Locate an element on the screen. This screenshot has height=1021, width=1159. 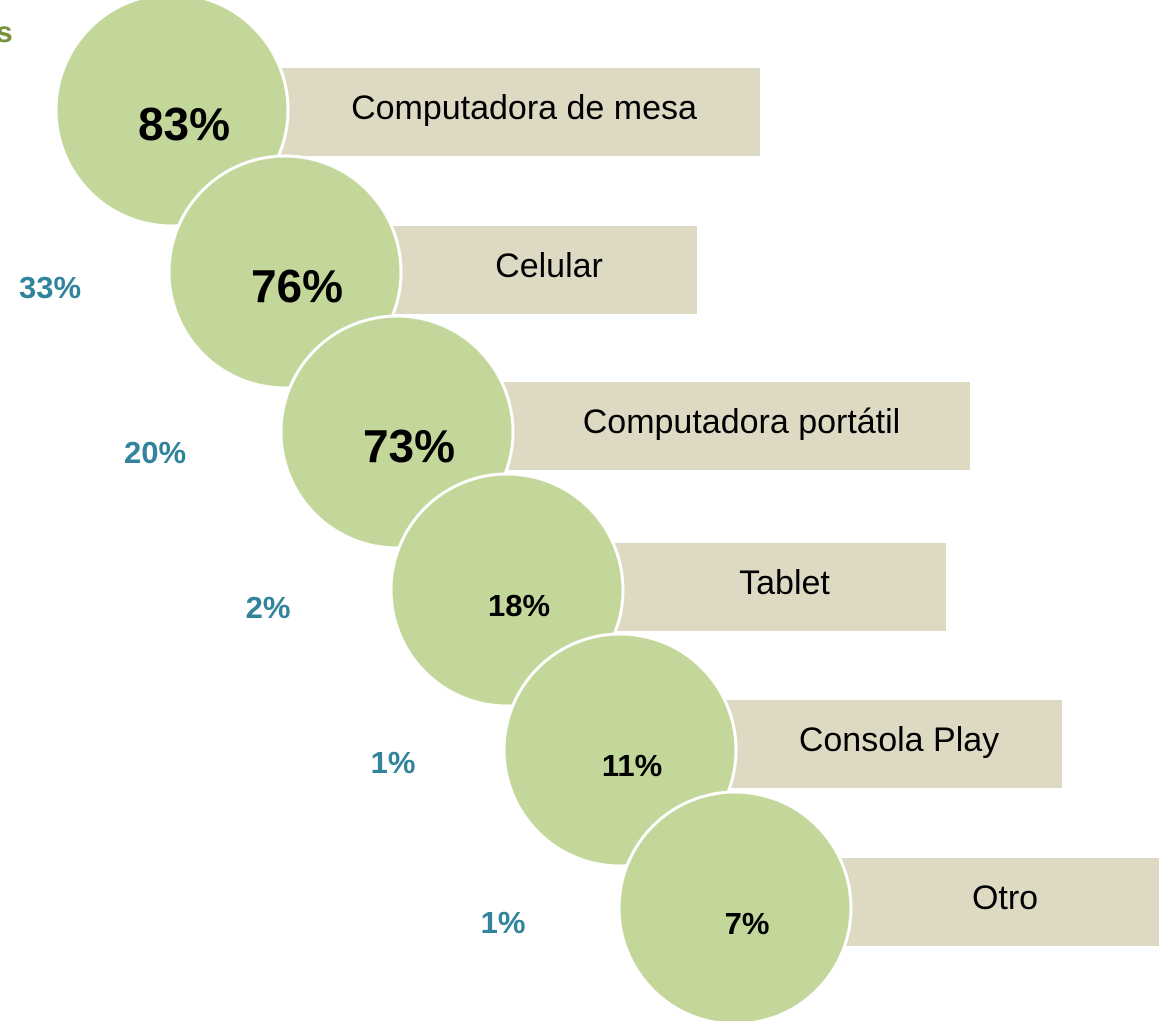
device-label: Tablet is located at coordinates (784, 583).